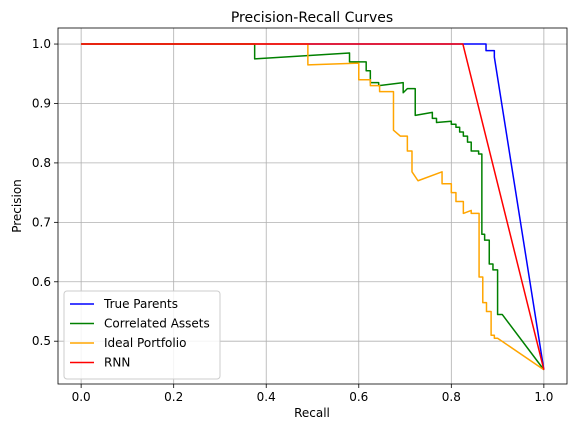 The height and width of the screenshot is (432, 578). I want to click on x-tick-label: 0.6, so click(358, 397).